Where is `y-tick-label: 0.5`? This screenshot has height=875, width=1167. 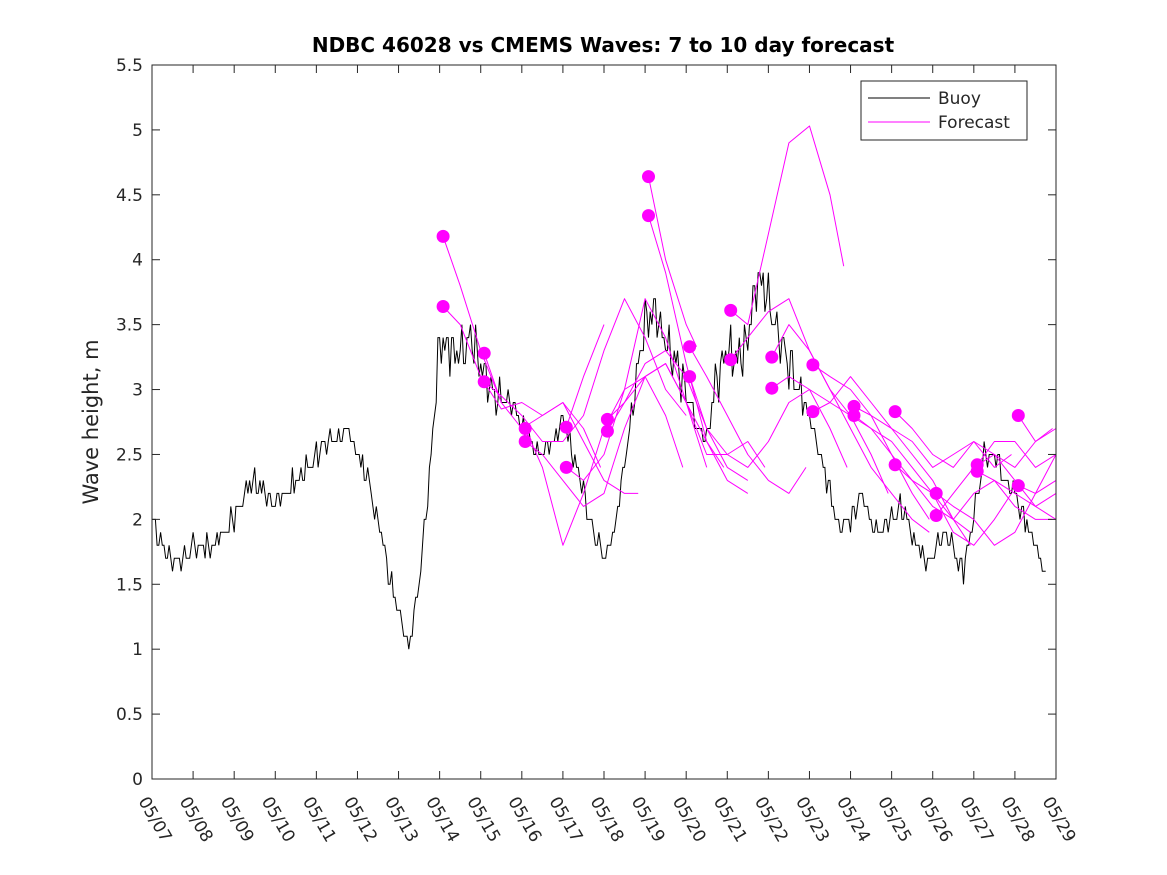
y-tick-label: 0.5 is located at coordinates (129, 715).